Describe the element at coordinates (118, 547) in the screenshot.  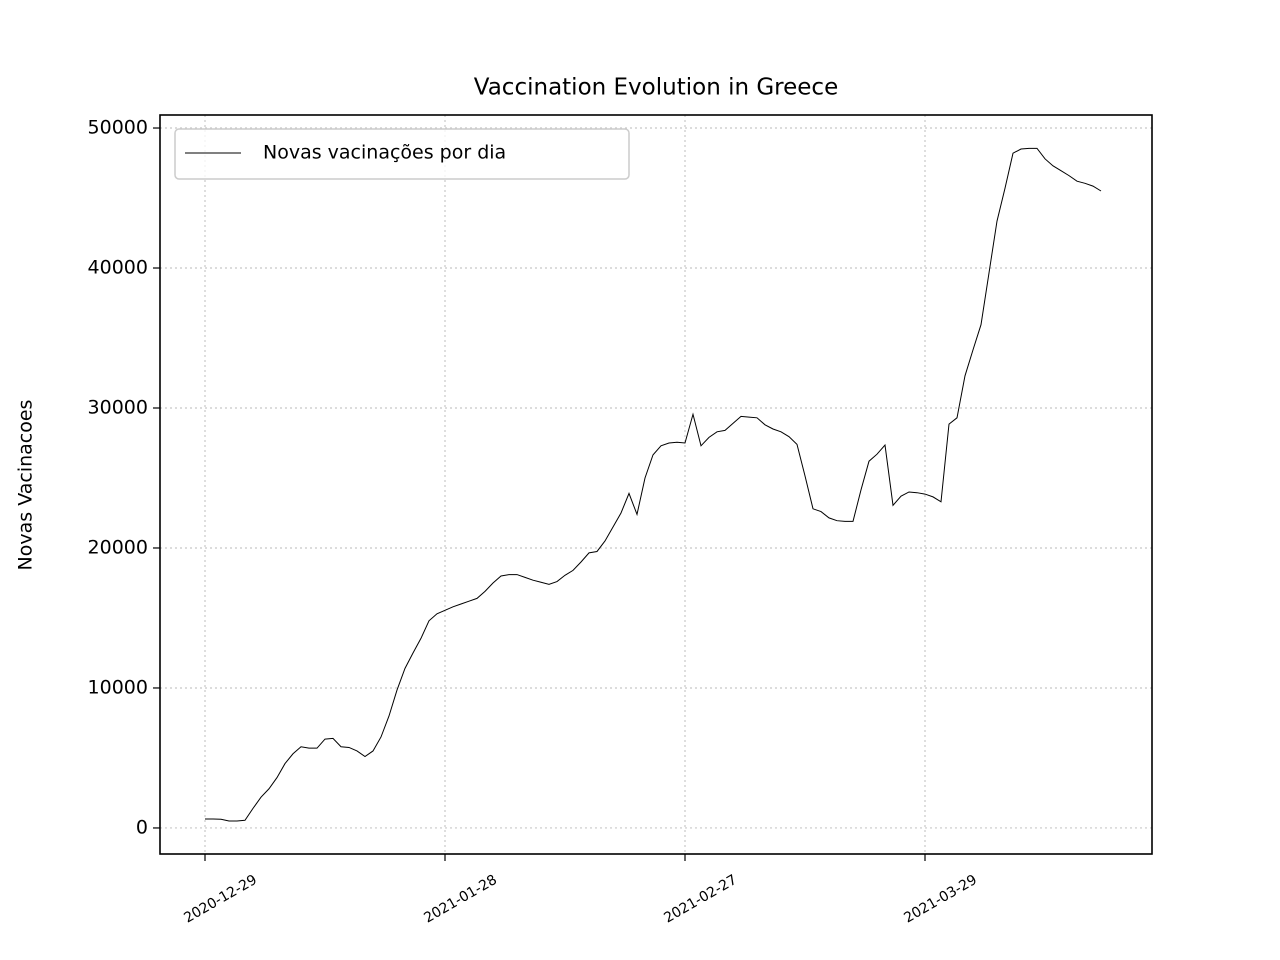
I see `y-tick-label: 20000` at that location.